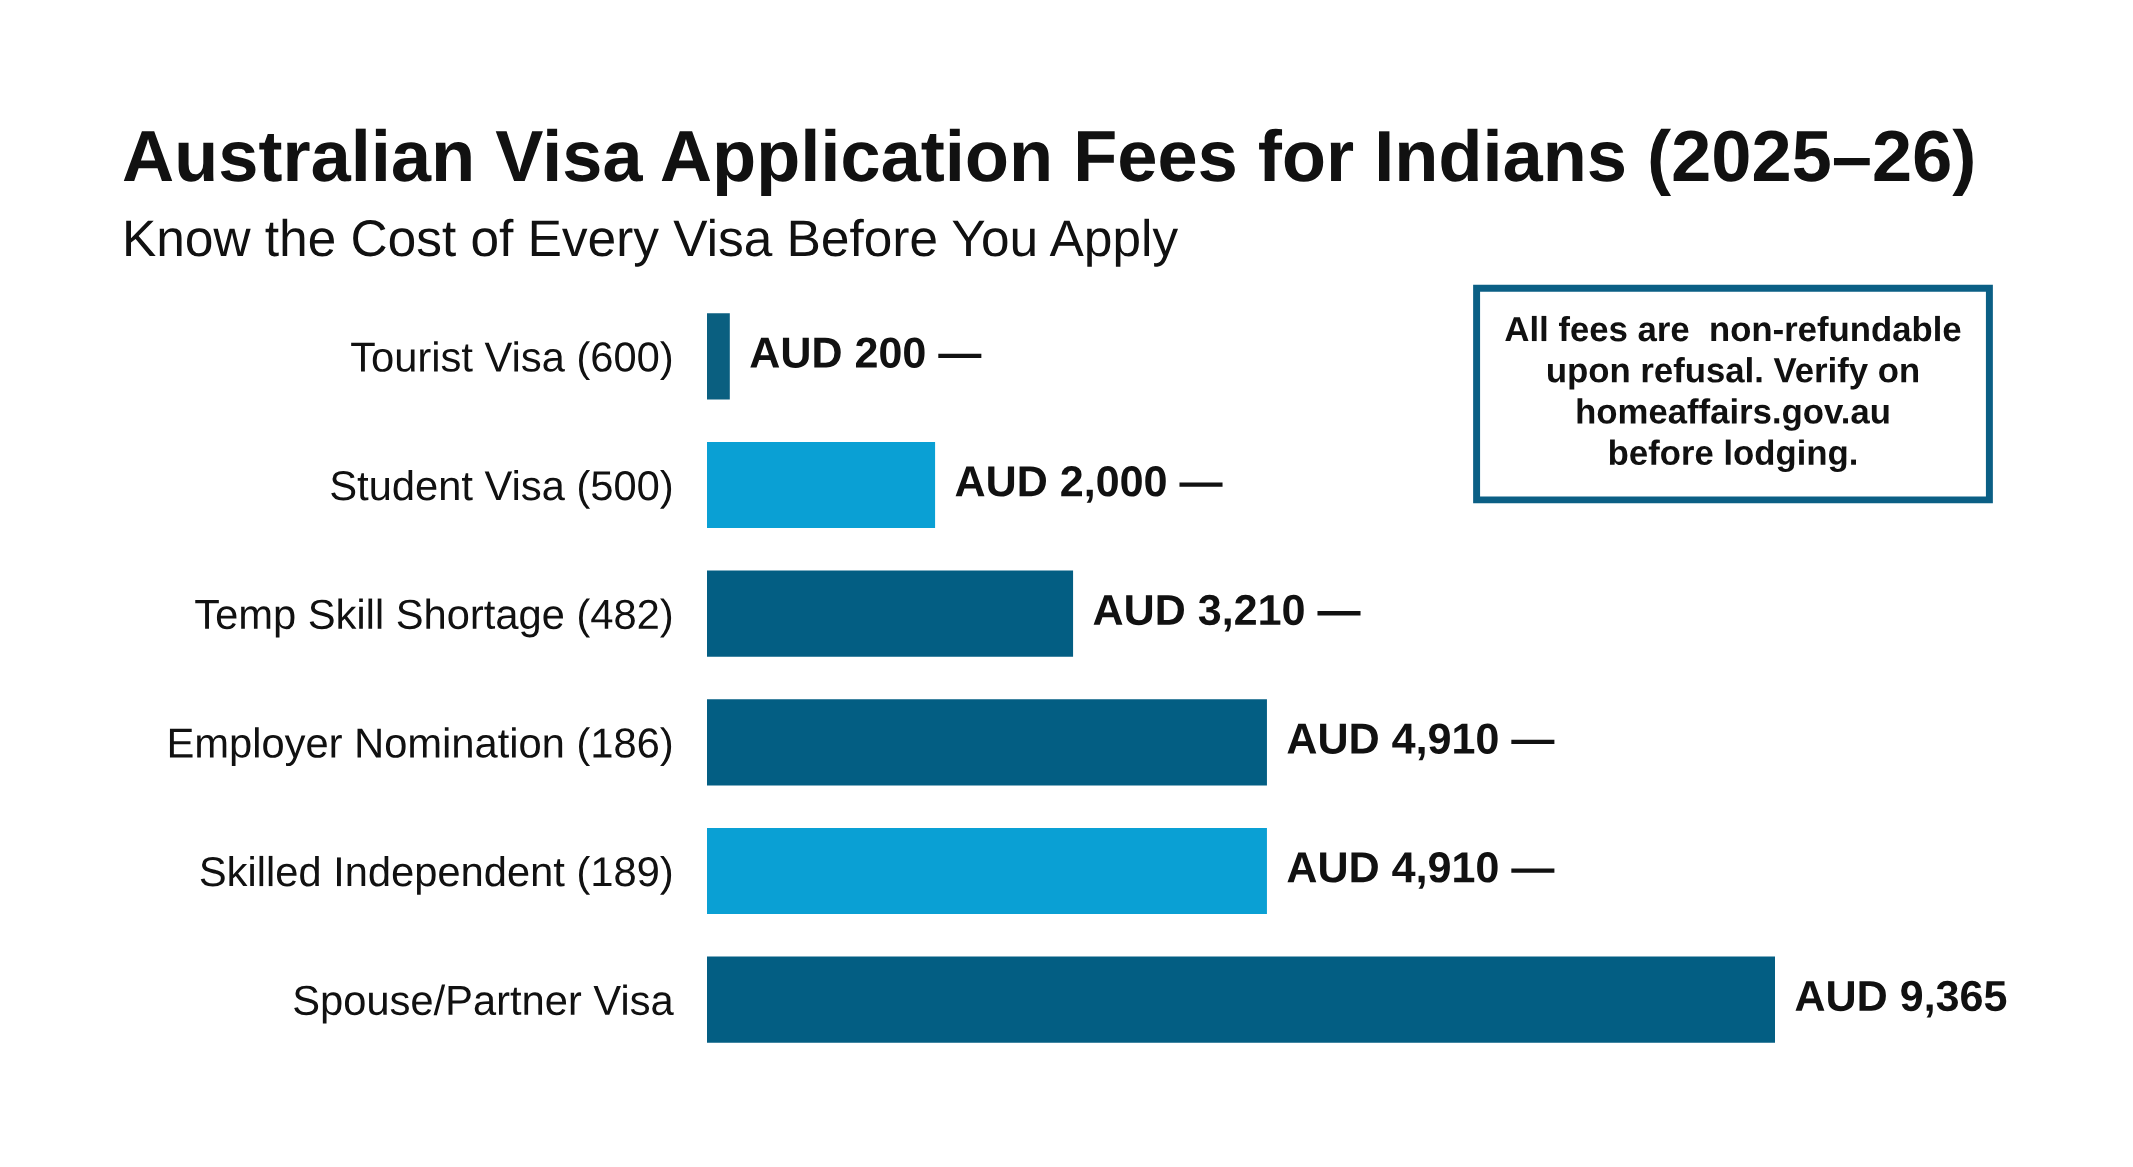  What do you see at coordinates (484, 1004) in the screenshot?
I see `y-tick-label: Spouse/Partner Visa` at bounding box center [484, 1004].